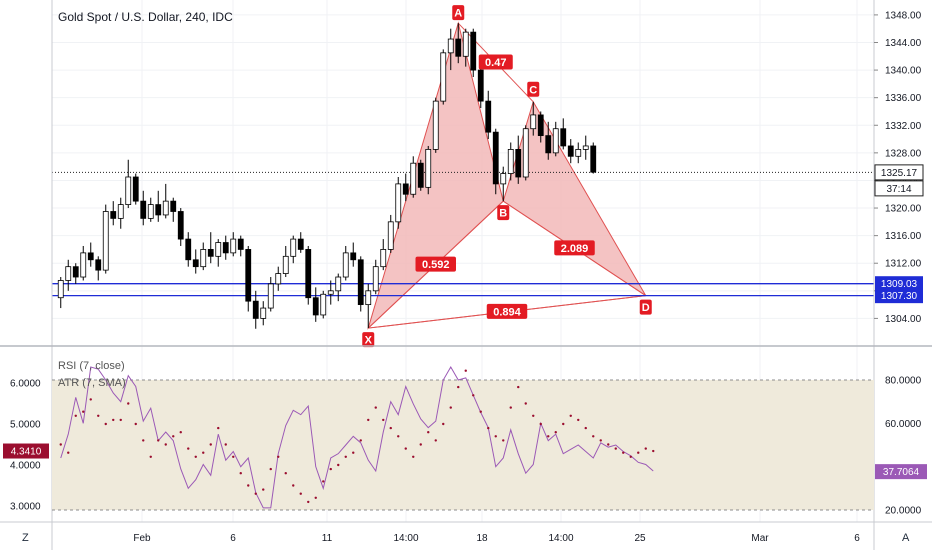 This screenshot has height=550, width=932. Describe the element at coordinates (25, 538) in the screenshot. I see `z-icon: Z` at that location.